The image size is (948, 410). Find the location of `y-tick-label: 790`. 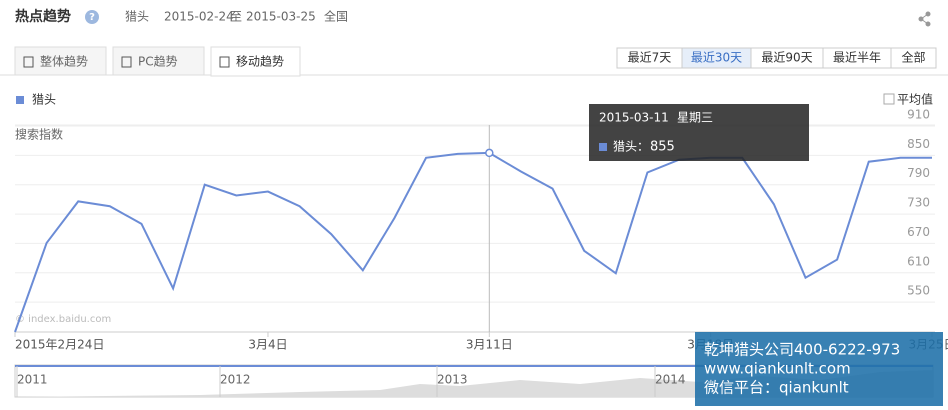

y-tick-label: 790 is located at coordinates (918, 173).